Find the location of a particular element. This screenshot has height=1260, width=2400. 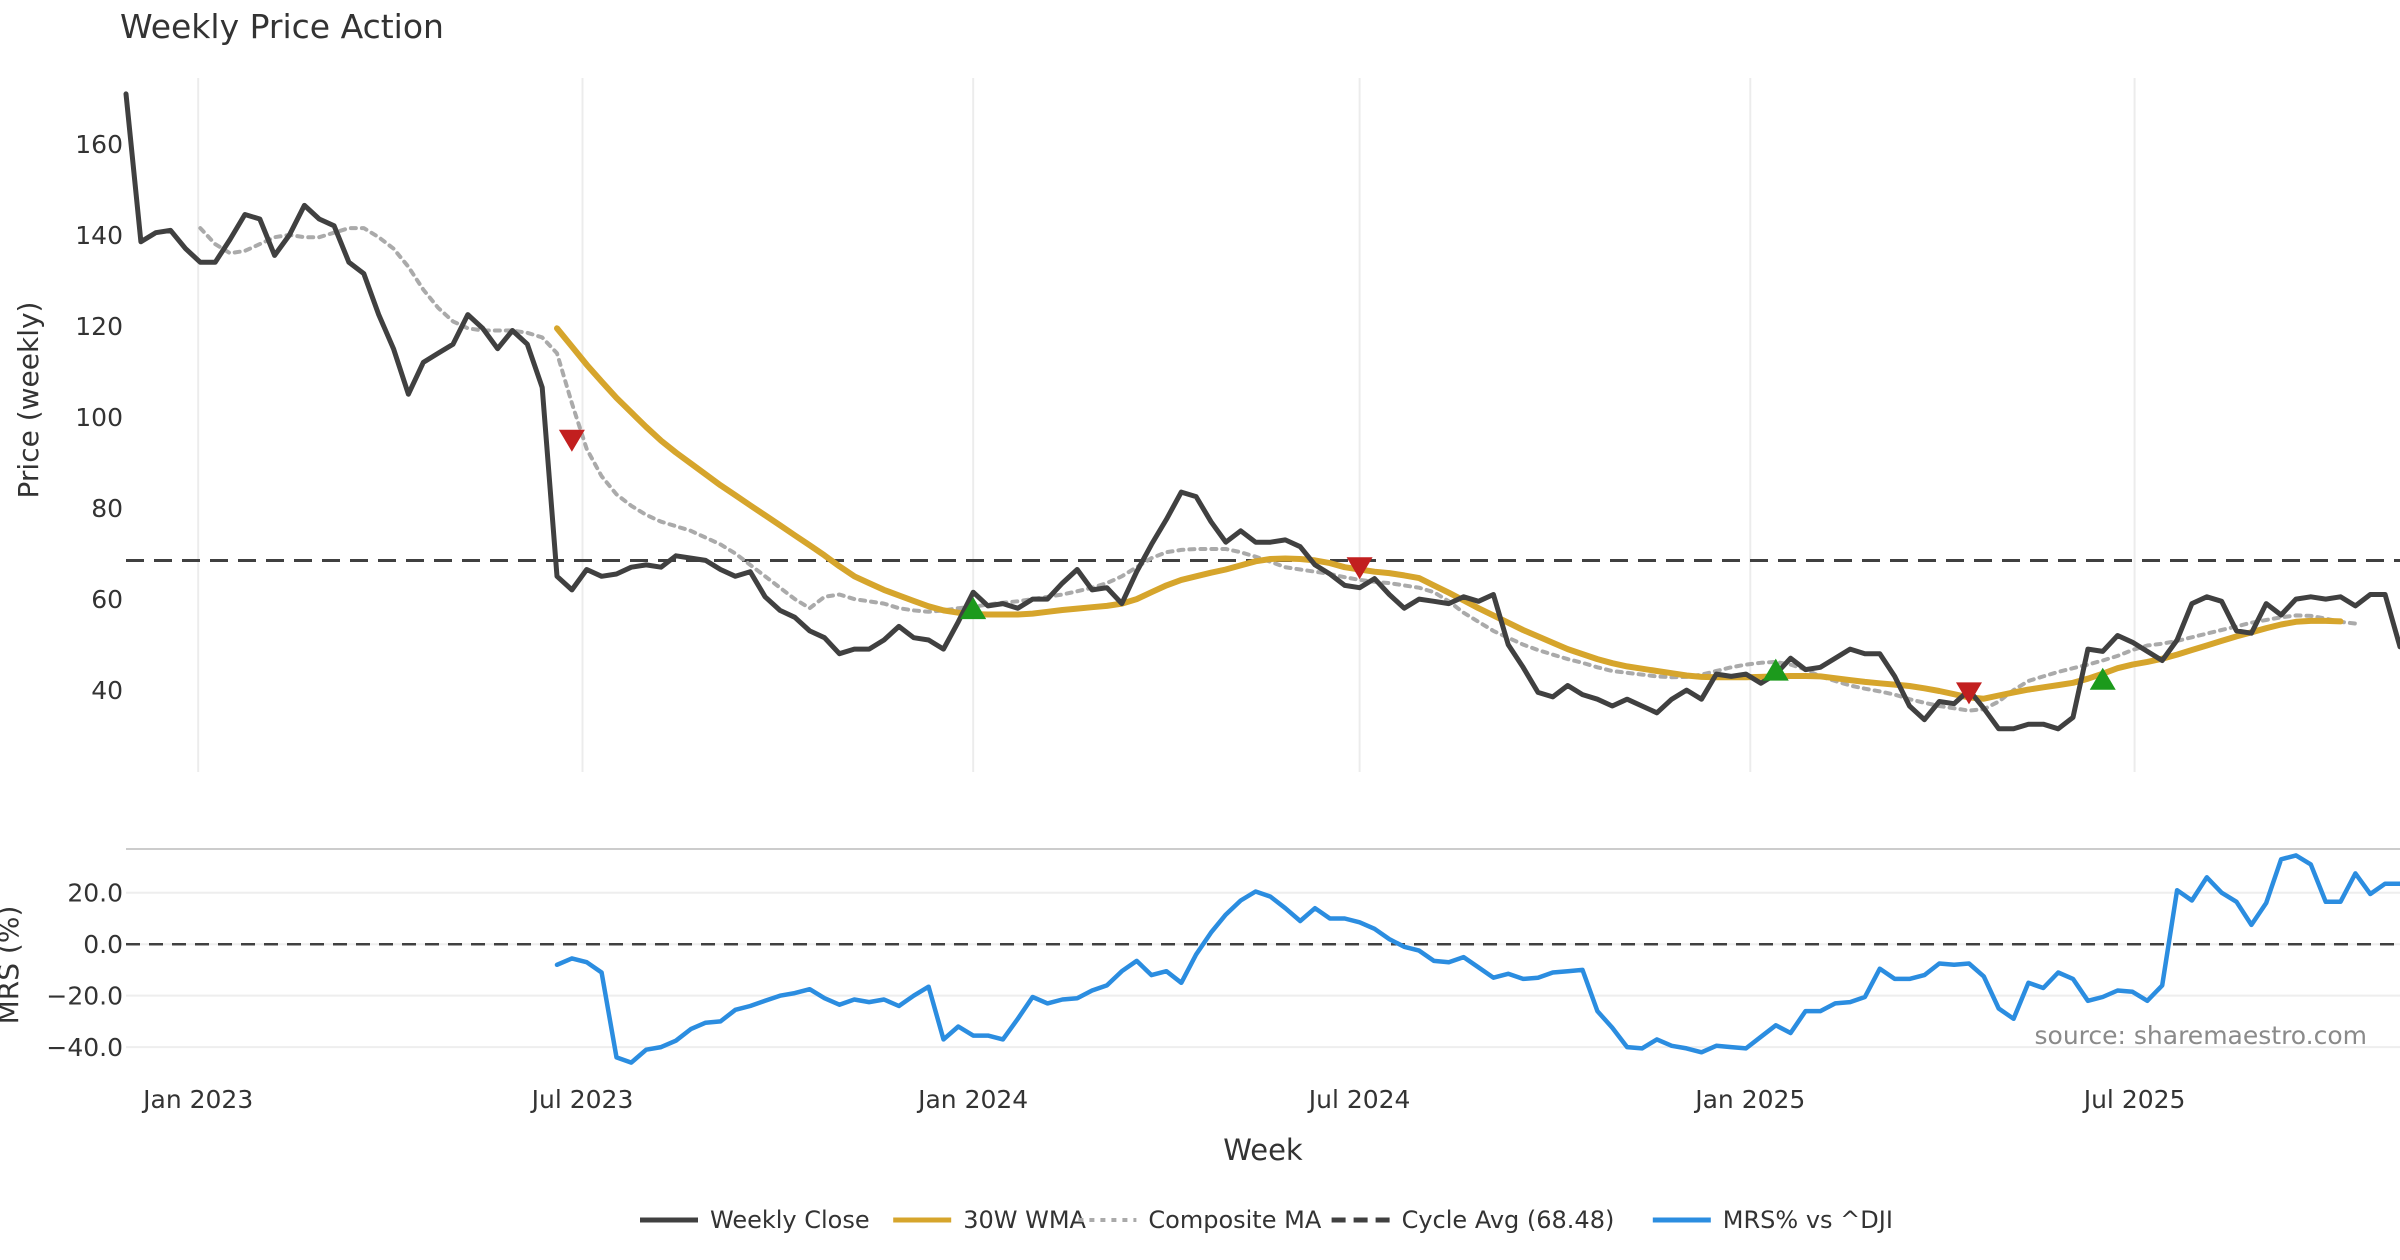

x-tick-label: Jan 2025 is located at coordinates (1749, 1099).